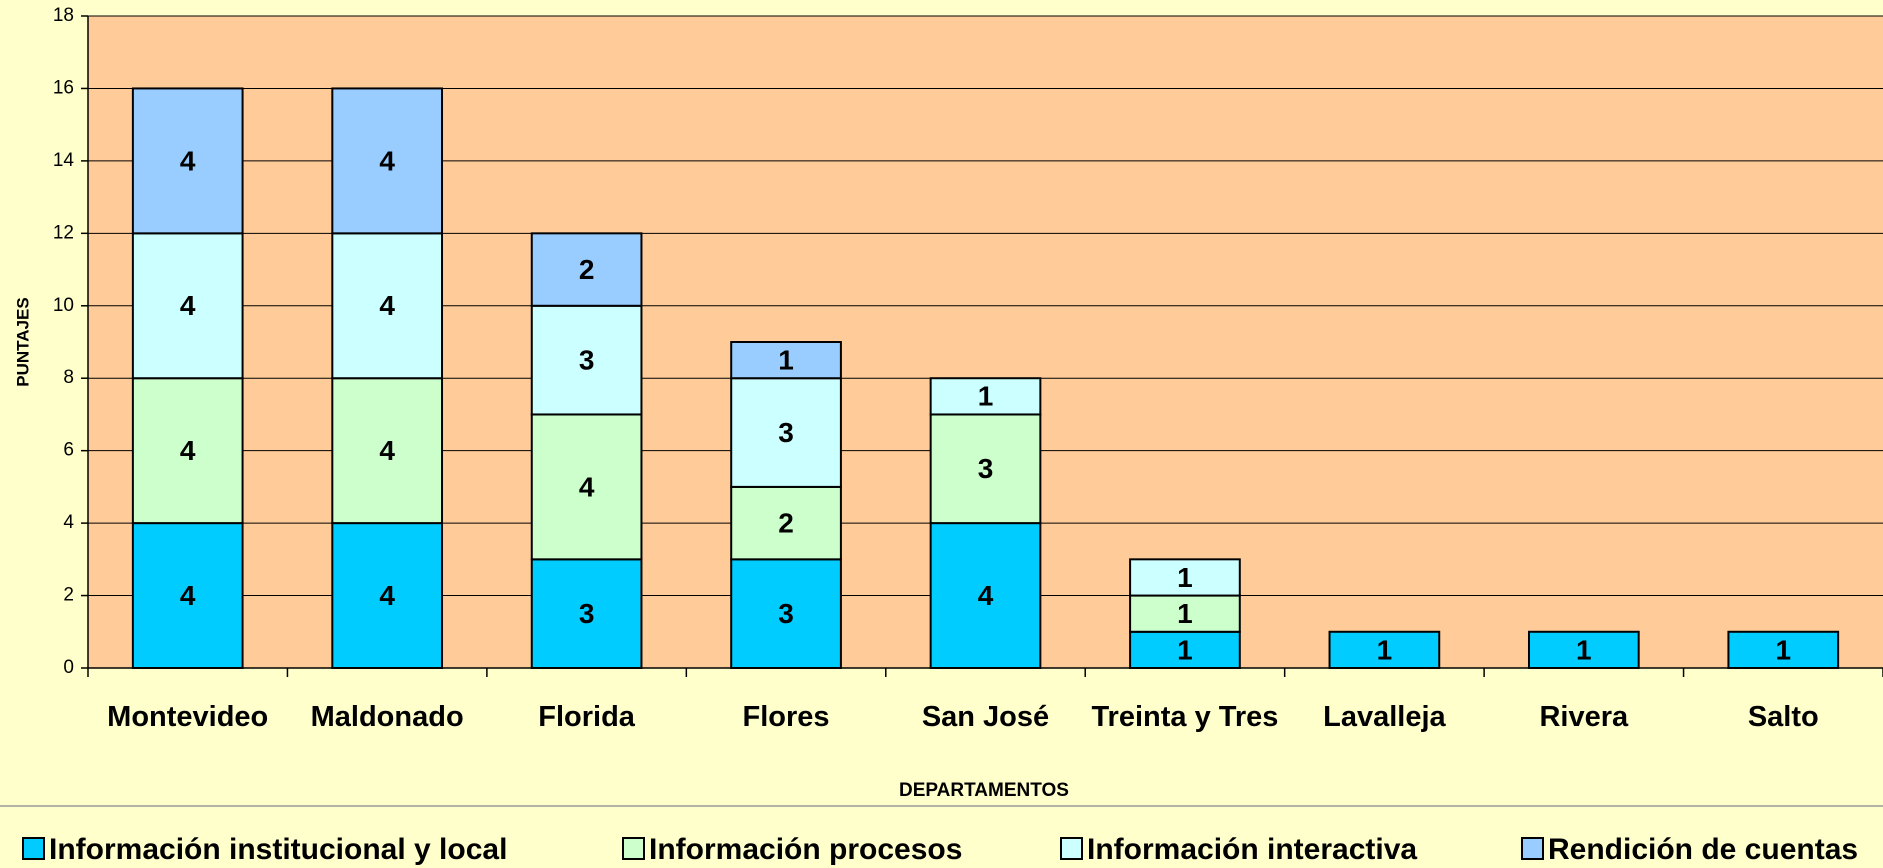 The image size is (1883, 868). What do you see at coordinates (68, 522) in the screenshot?
I see `y-tick-label: 4` at bounding box center [68, 522].